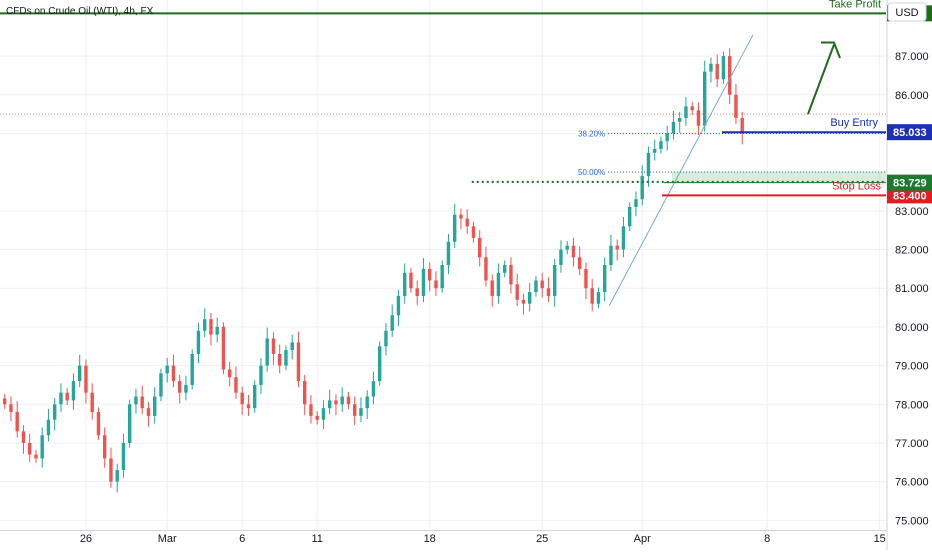 This screenshot has width=932, height=555. What do you see at coordinates (854, 123) in the screenshot?
I see `annotation-buy-entry: Buy Entry` at bounding box center [854, 123].